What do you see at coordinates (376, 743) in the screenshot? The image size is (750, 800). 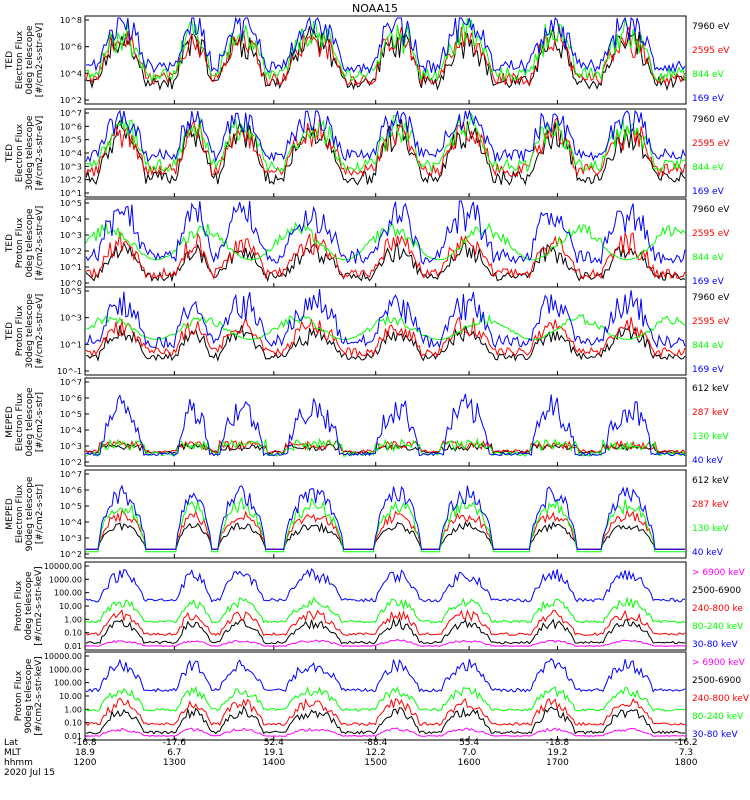 I see `x-tick-label: -88.4` at bounding box center [376, 743].